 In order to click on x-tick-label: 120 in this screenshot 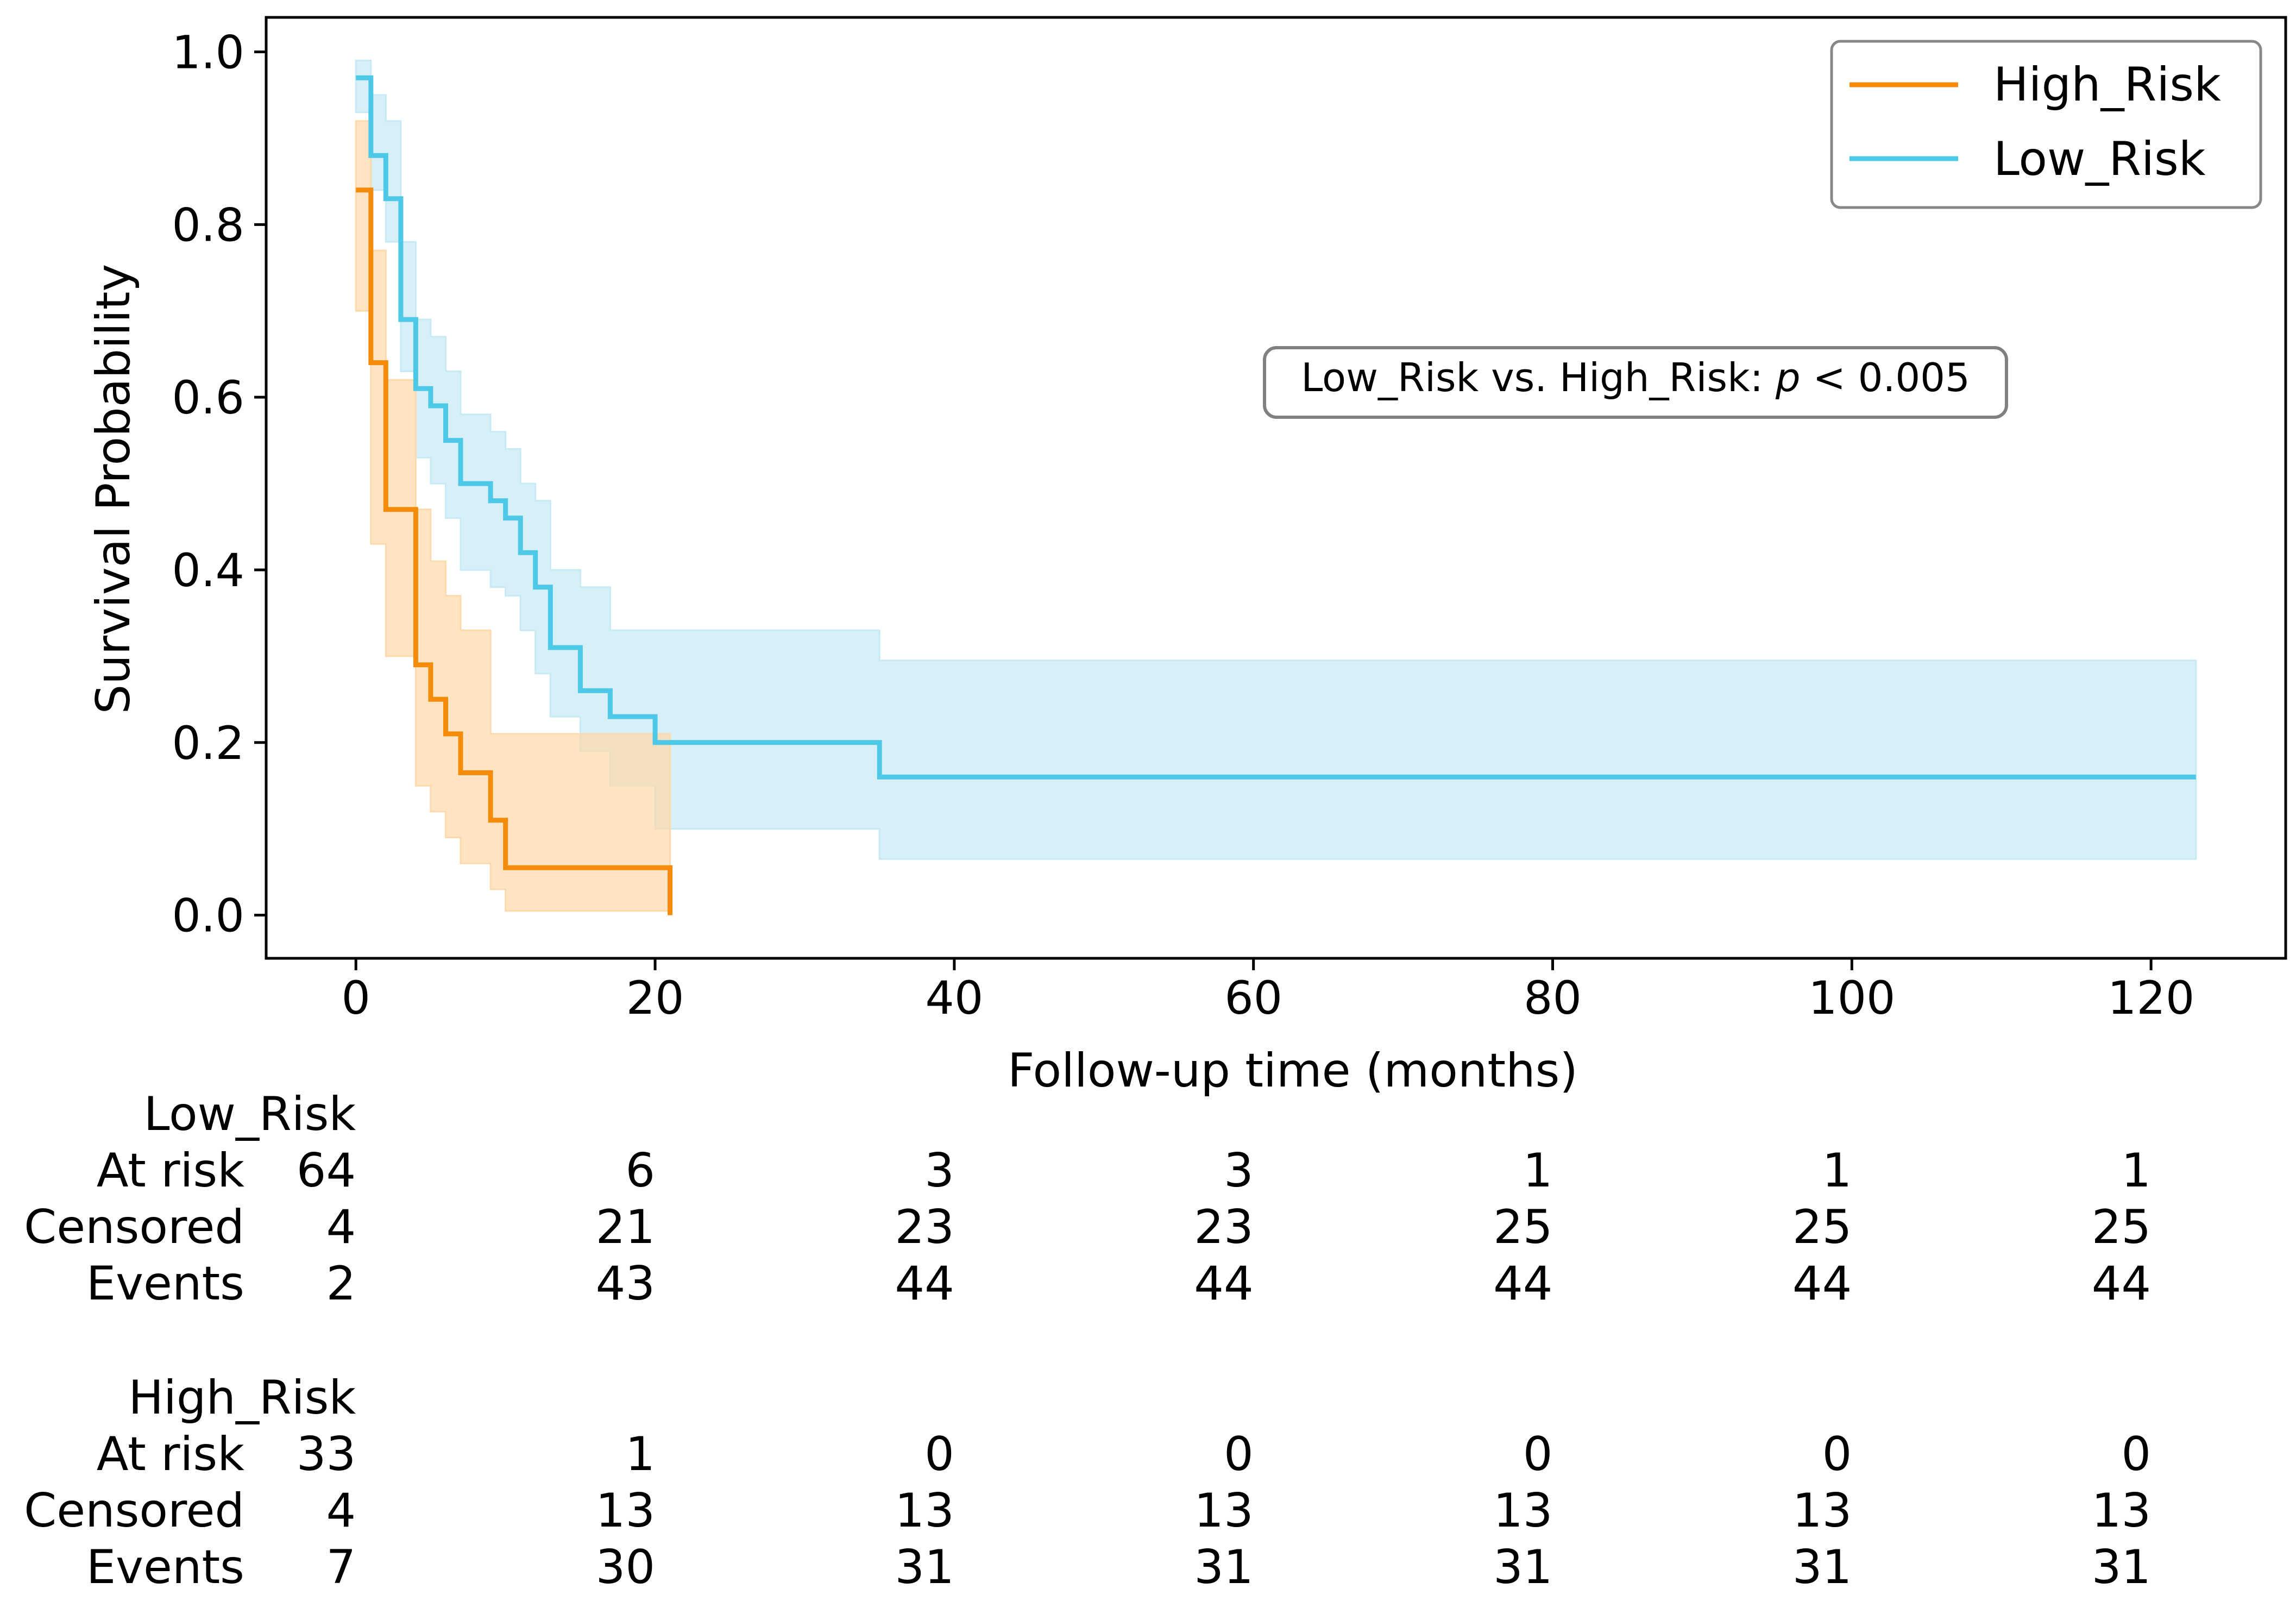, I will do `click(2151, 998)`.